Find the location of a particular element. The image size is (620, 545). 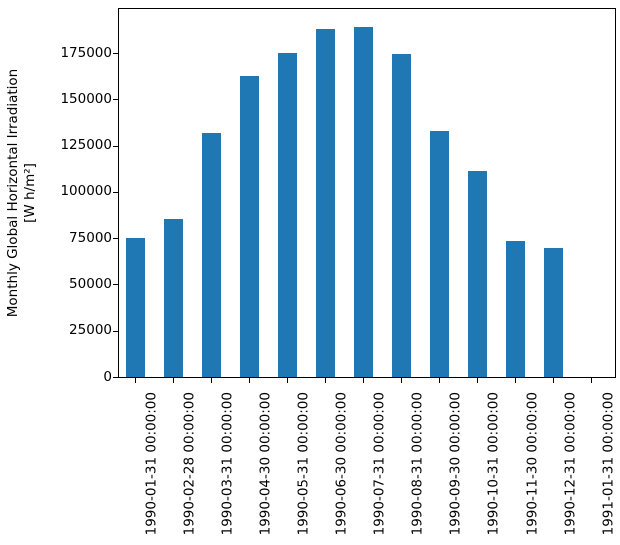

x-tick-label: 1990-09-30 00:00:00 is located at coordinates (455, 464).